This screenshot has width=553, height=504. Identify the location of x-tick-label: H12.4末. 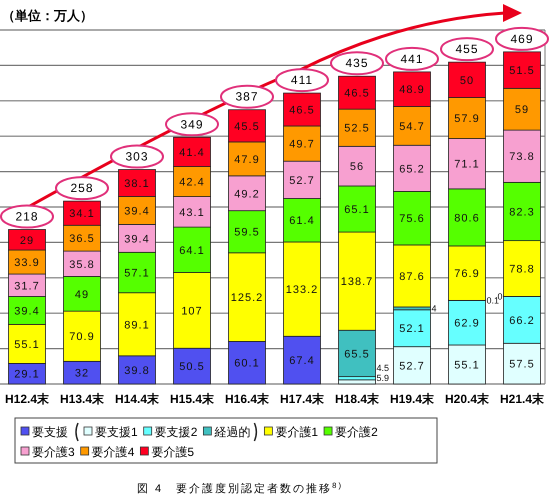
(27, 399).